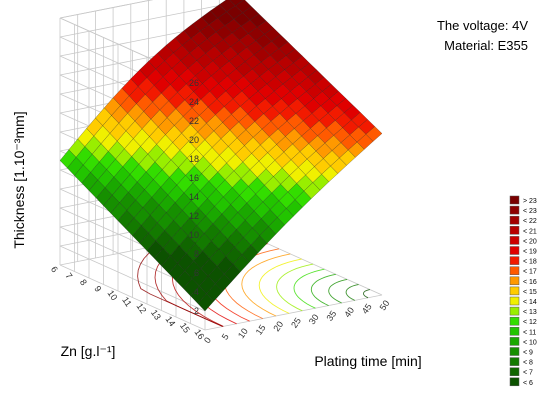 The height and width of the screenshot is (405, 550). I want to click on z-axis-label: Thickness [1.10⁻³mm], so click(19, 179).